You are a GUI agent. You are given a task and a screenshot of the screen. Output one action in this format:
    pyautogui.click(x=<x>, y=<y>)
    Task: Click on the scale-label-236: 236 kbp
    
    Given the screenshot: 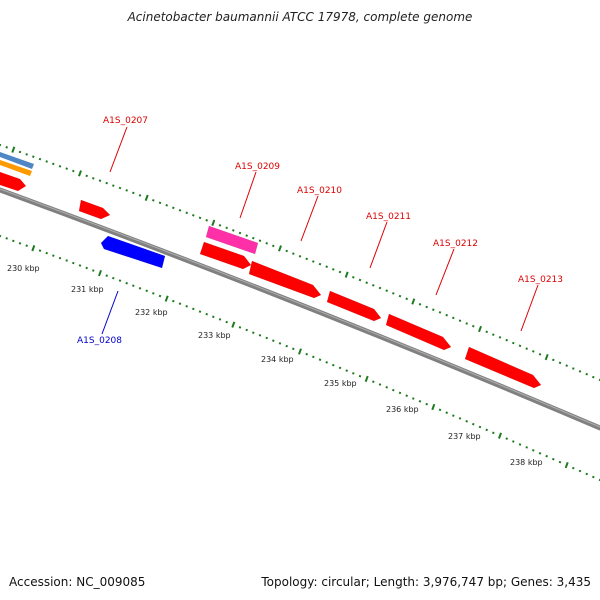 What is the action you would take?
    pyautogui.click(x=402, y=409)
    